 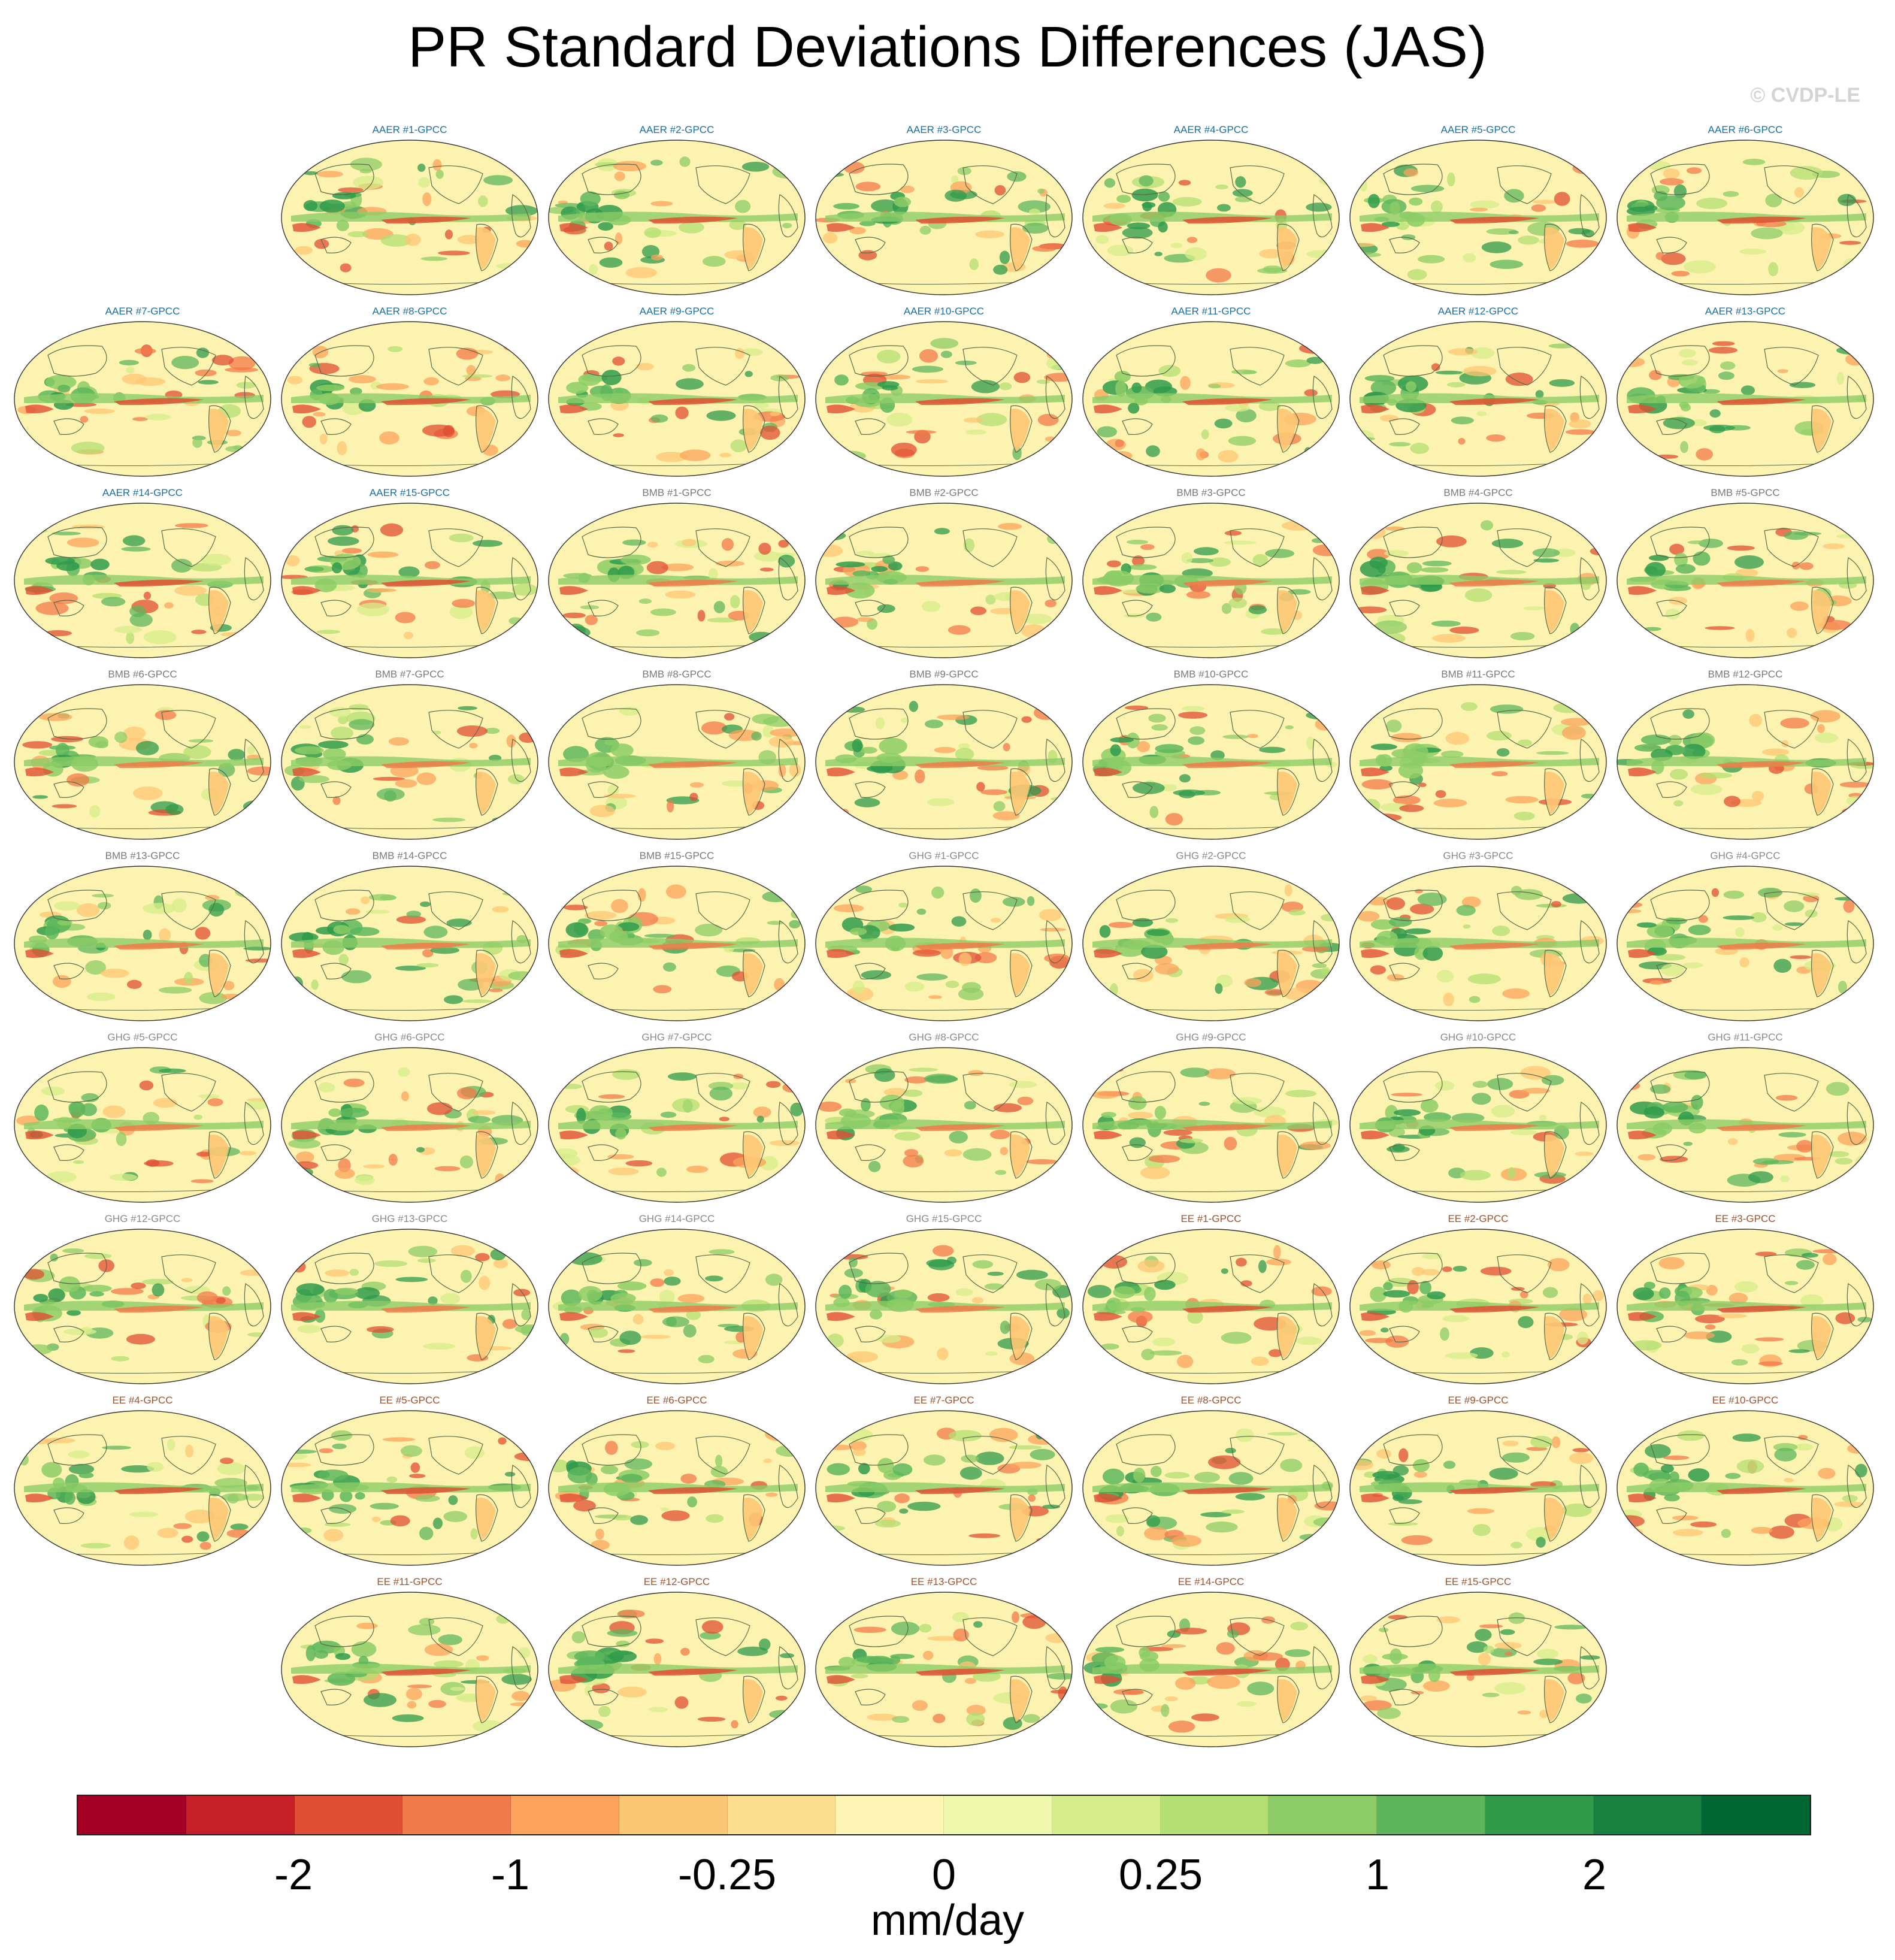 I want to click on map-panel: GHG #7-GPCC, so click(x=676, y=1118).